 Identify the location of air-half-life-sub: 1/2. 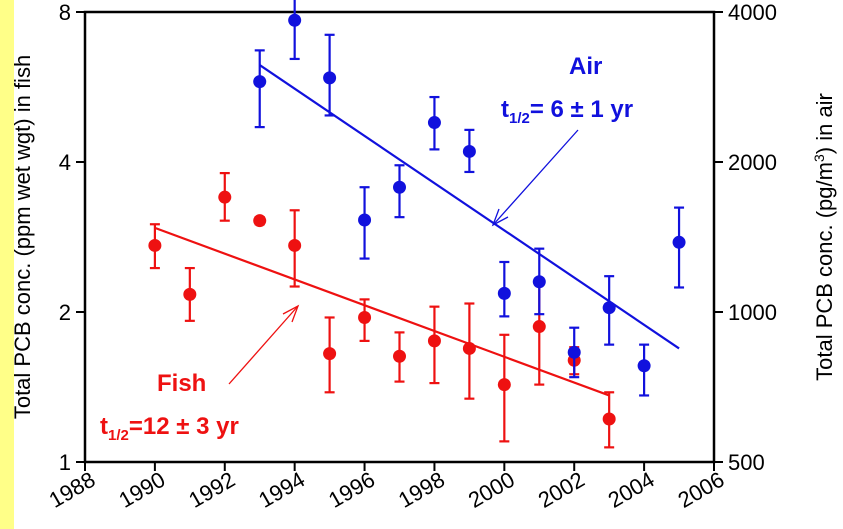
(519, 118).